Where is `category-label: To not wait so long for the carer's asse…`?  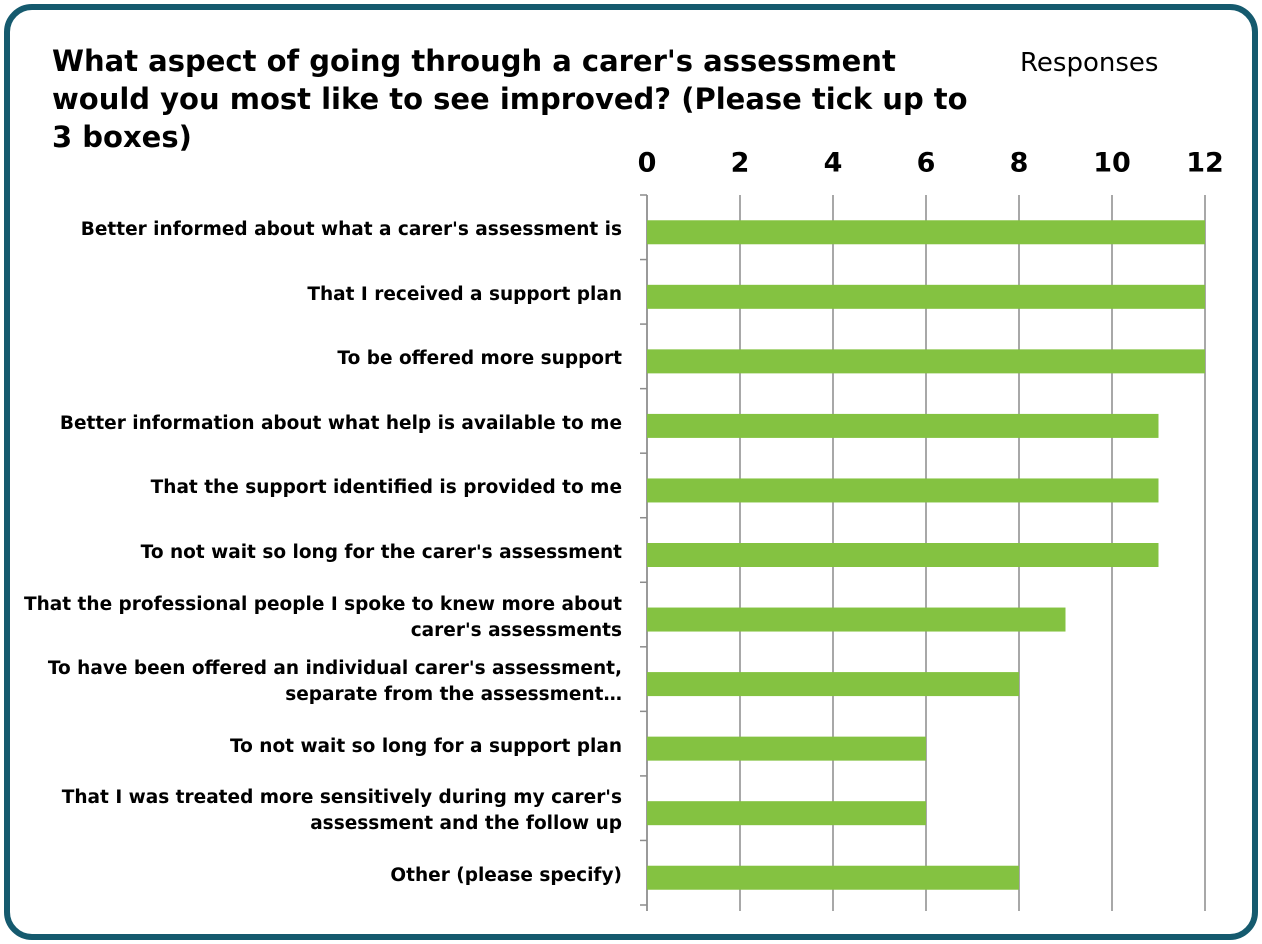
category-label: To not wait so long for the carer's asse… is located at coordinates (381, 552).